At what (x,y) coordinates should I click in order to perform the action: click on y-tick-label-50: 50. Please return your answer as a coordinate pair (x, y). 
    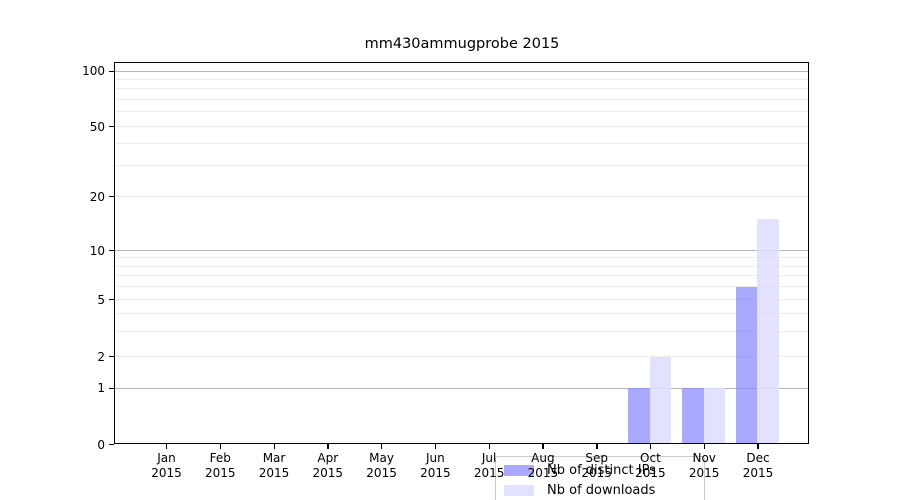
    Looking at the image, I should click on (97, 126).